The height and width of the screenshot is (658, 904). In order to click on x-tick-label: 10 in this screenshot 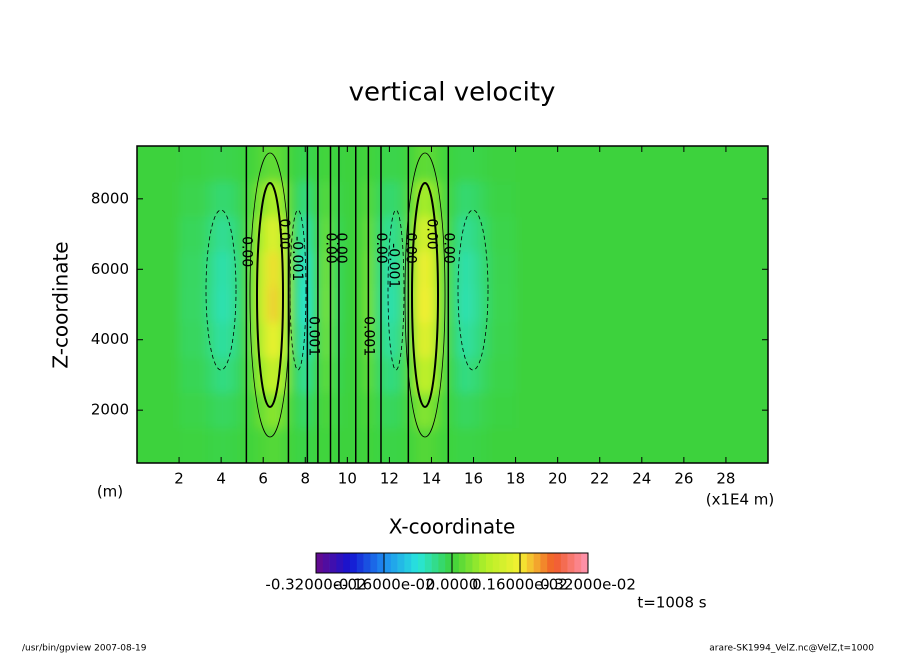, I will do `click(347, 479)`.